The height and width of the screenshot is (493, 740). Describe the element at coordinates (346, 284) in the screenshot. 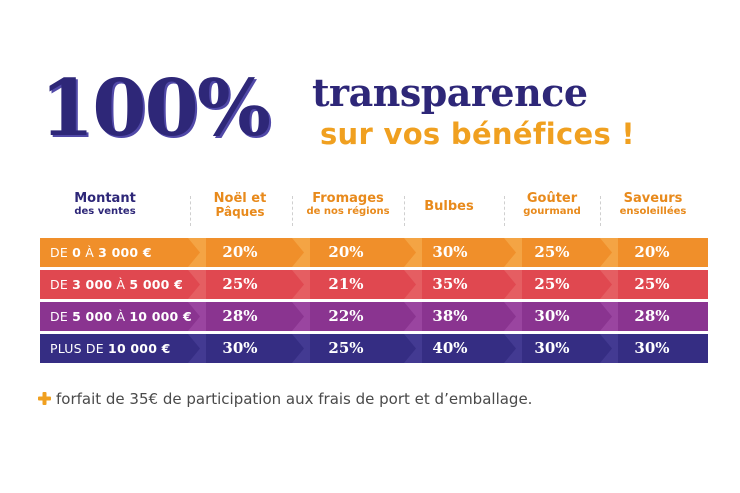

I see `rate-cell: 21%` at that location.